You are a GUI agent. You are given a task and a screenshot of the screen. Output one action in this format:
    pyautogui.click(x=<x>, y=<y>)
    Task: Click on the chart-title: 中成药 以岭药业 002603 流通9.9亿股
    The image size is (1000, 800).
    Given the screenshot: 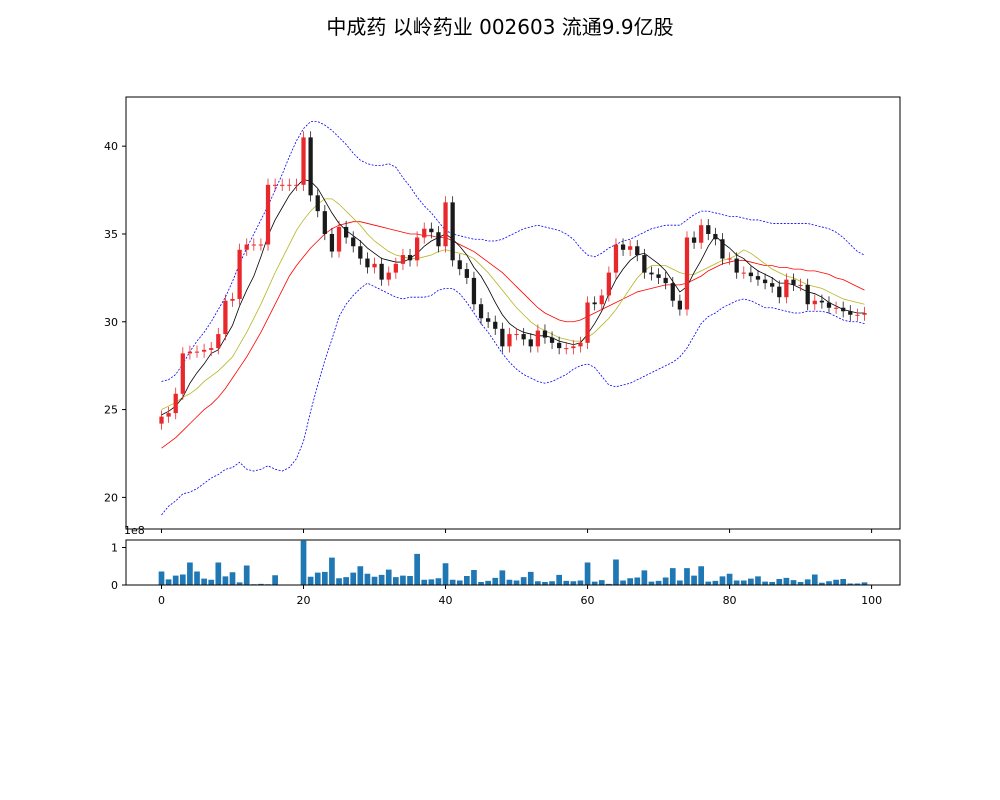 What is the action you would take?
    pyautogui.click(x=499, y=27)
    